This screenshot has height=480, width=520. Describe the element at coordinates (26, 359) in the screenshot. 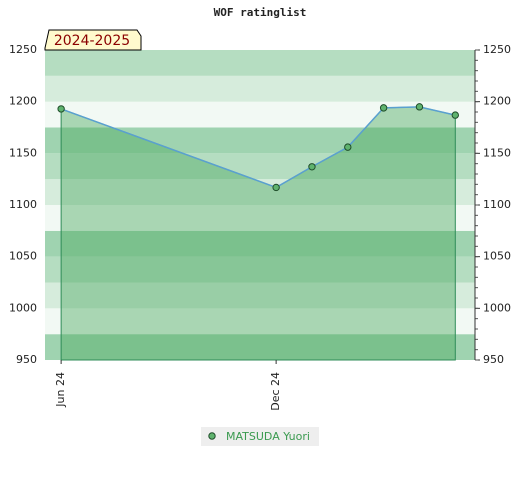

I see `y-tick-label: 950` at that location.